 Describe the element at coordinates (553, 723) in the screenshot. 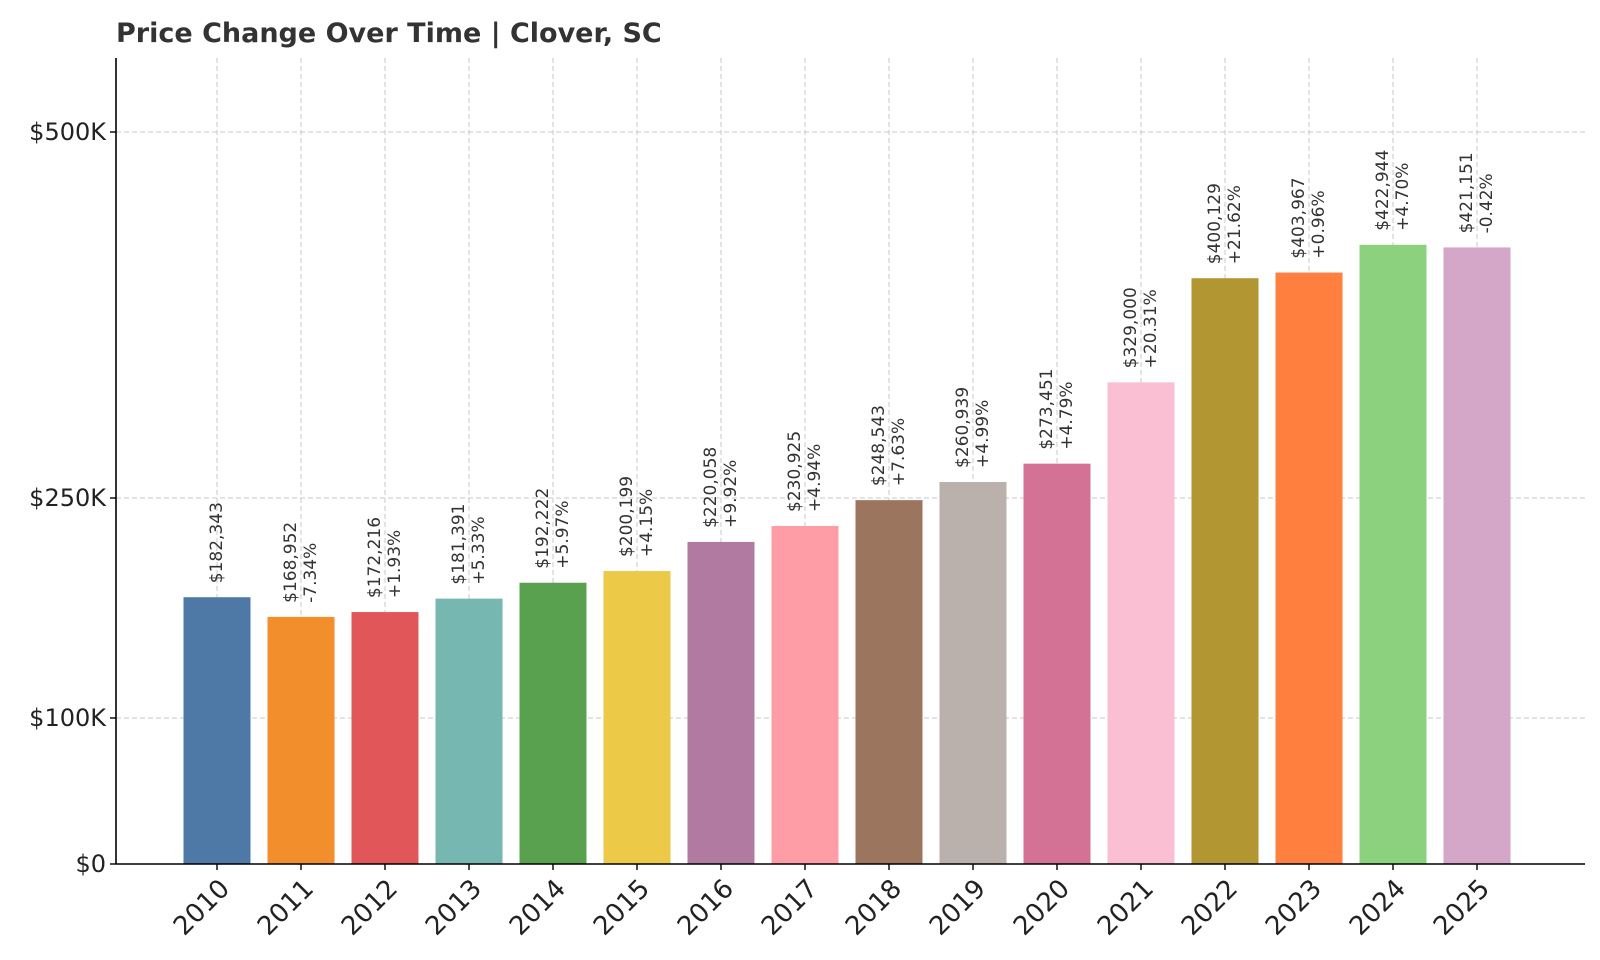

I see `bar-2014` at that location.